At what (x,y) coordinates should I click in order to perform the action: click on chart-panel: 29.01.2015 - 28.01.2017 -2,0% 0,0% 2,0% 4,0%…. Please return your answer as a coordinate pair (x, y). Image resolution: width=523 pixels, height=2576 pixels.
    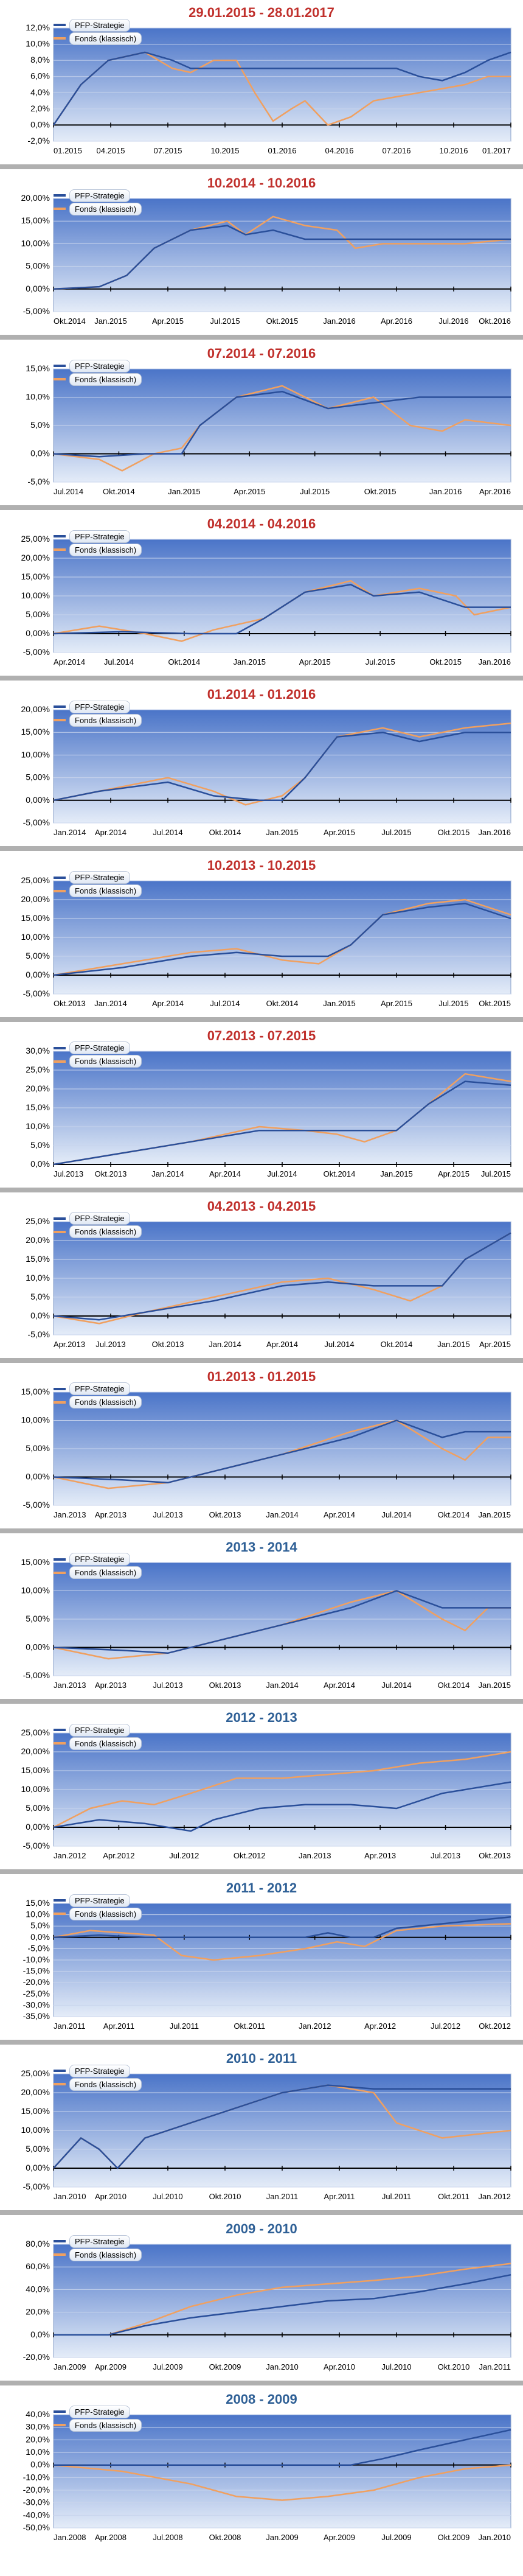
    Looking at the image, I should click on (261, 81).